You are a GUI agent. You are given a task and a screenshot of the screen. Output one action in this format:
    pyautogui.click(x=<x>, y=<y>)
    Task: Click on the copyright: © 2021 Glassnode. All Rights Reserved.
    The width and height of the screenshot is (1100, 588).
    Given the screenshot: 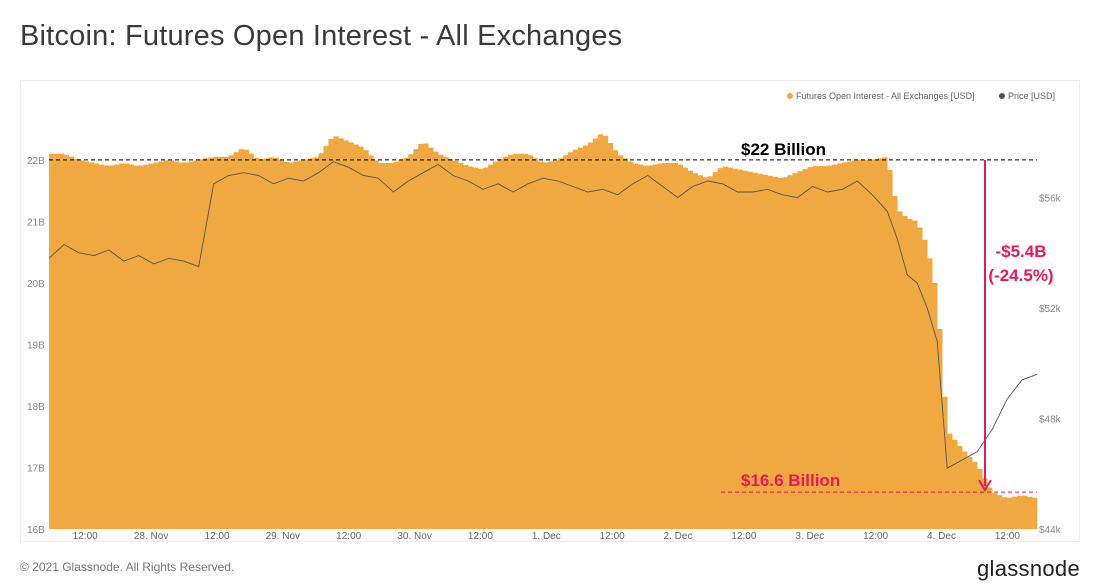 What is the action you would take?
    pyautogui.click(x=127, y=567)
    